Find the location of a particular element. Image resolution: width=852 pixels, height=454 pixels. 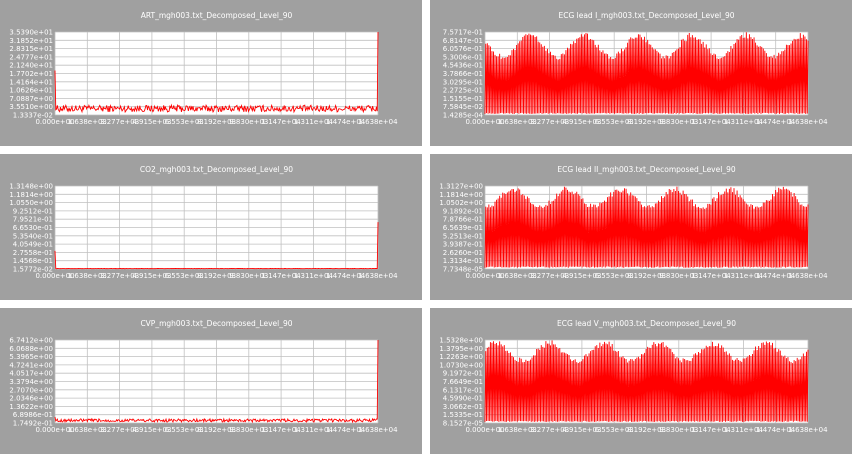

y-tick-label: 3.5390e+01 is located at coordinates (31, 33).